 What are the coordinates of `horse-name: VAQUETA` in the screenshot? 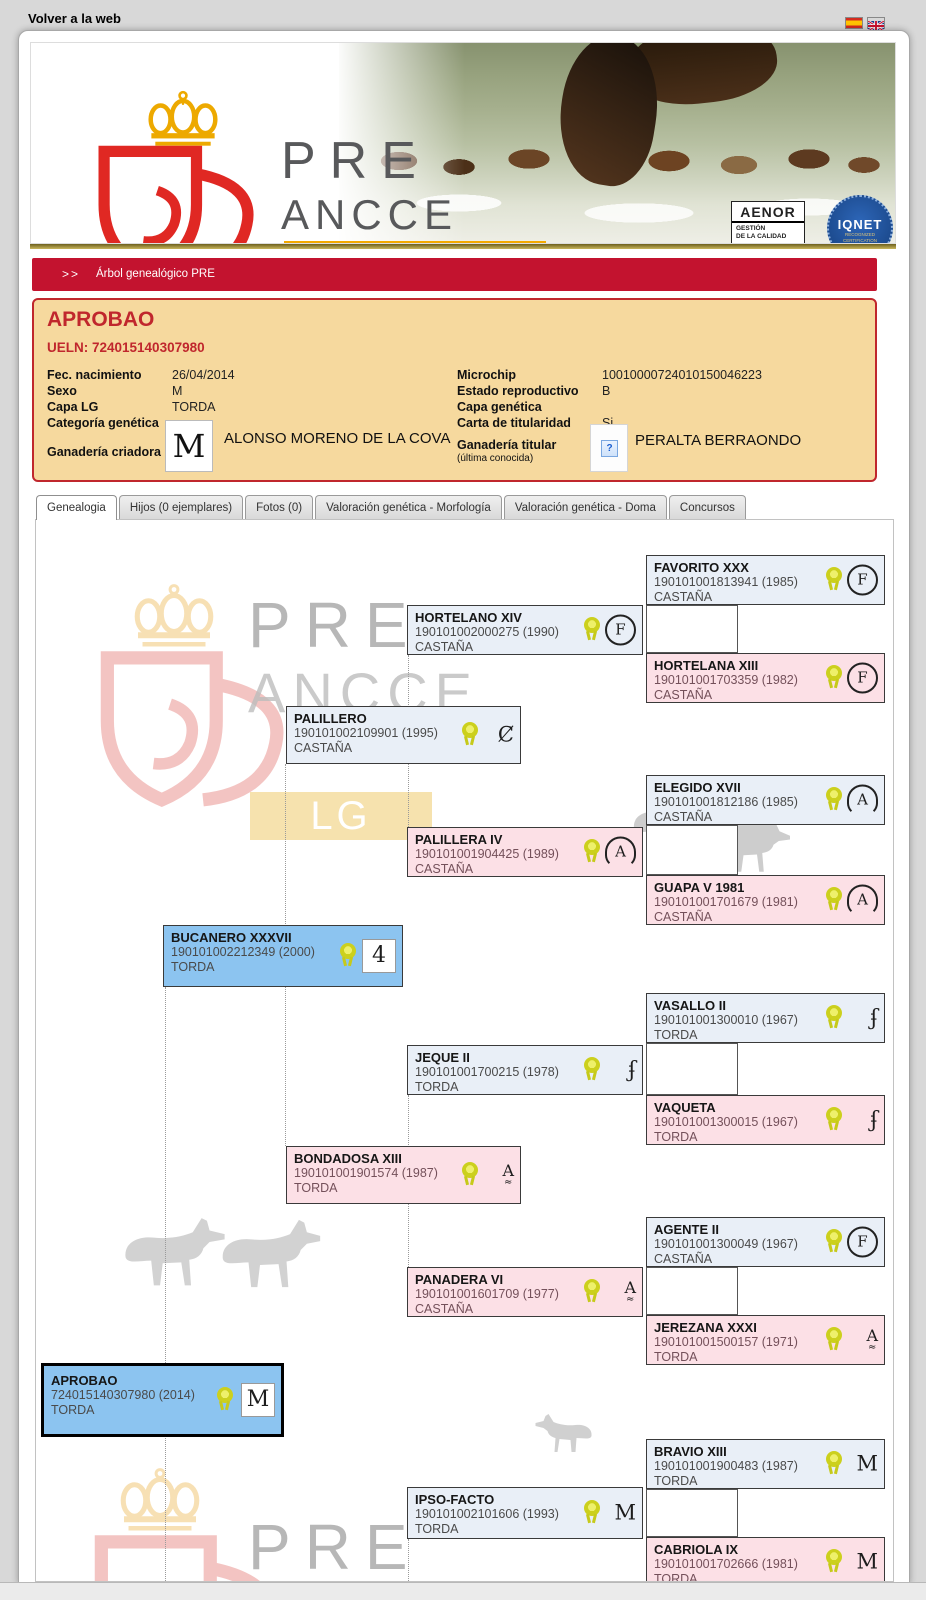 It's located at (685, 1107).